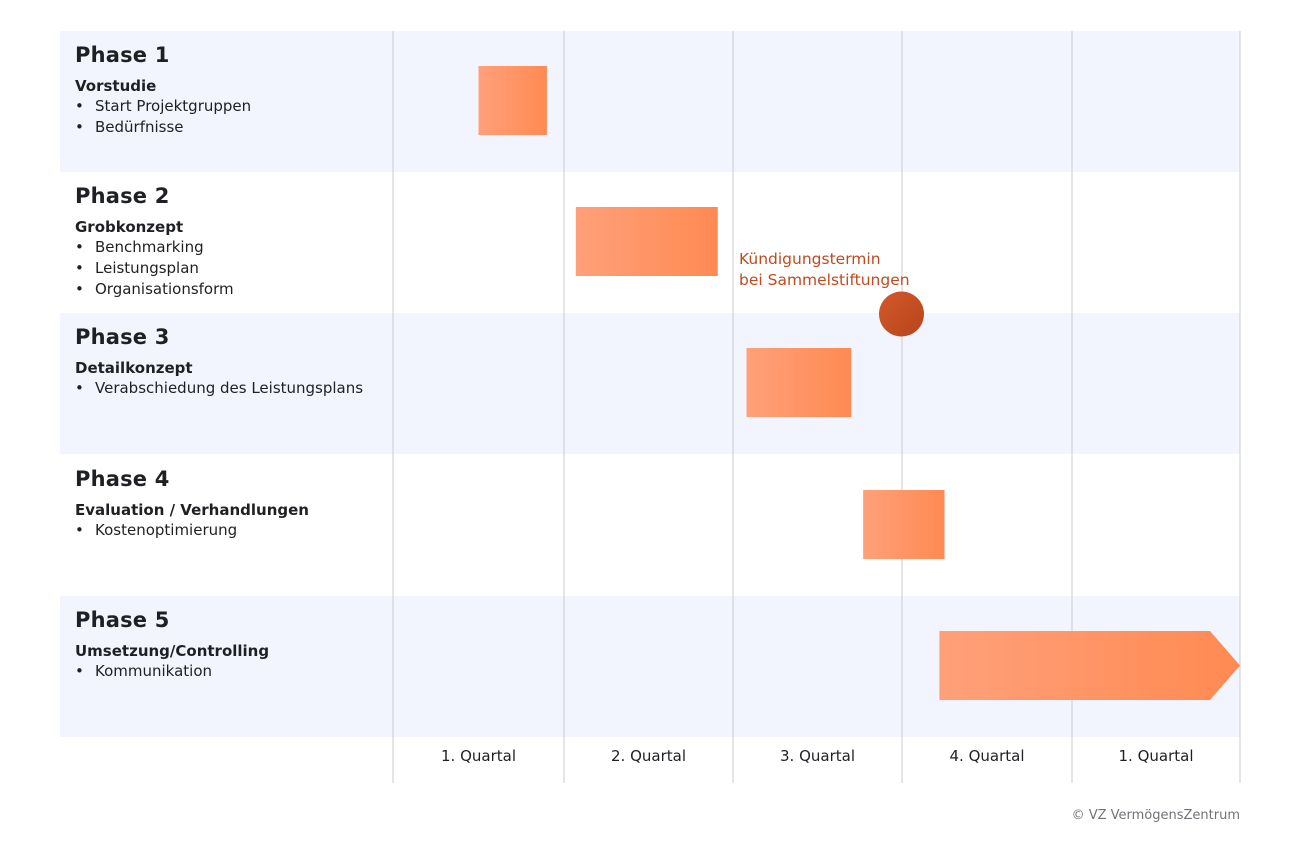 The width and height of the screenshot is (1300, 850). I want to click on phase-subtitle: Detailkonzept, so click(134, 368).